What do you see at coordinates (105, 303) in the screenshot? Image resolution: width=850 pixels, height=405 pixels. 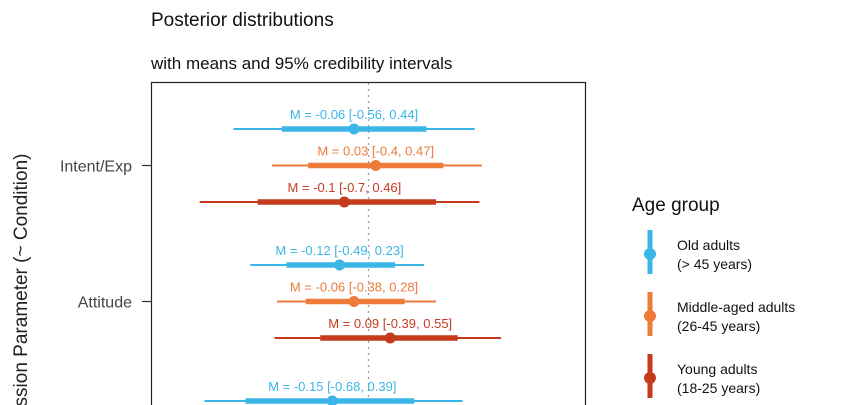 I see `y-tick-label: Attitude` at bounding box center [105, 303].